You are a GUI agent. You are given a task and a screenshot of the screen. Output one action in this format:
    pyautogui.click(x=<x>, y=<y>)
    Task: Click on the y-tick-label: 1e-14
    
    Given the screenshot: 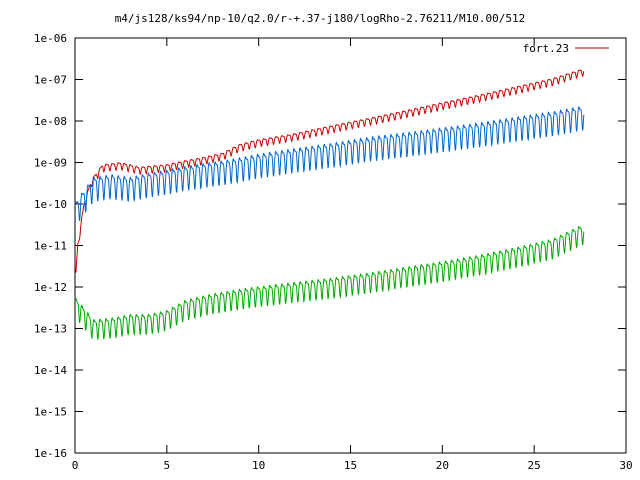 What is the action you would take?
    pyautogui.click(x=50, y=370)
    